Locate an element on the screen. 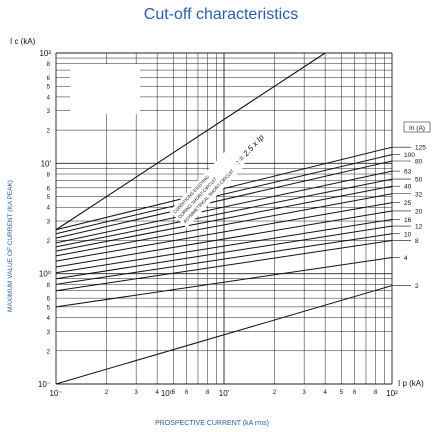 Image resolution: width=442 pixels, height=432 pixels. series-label-10: 10 is located at coordinates (408, 234).